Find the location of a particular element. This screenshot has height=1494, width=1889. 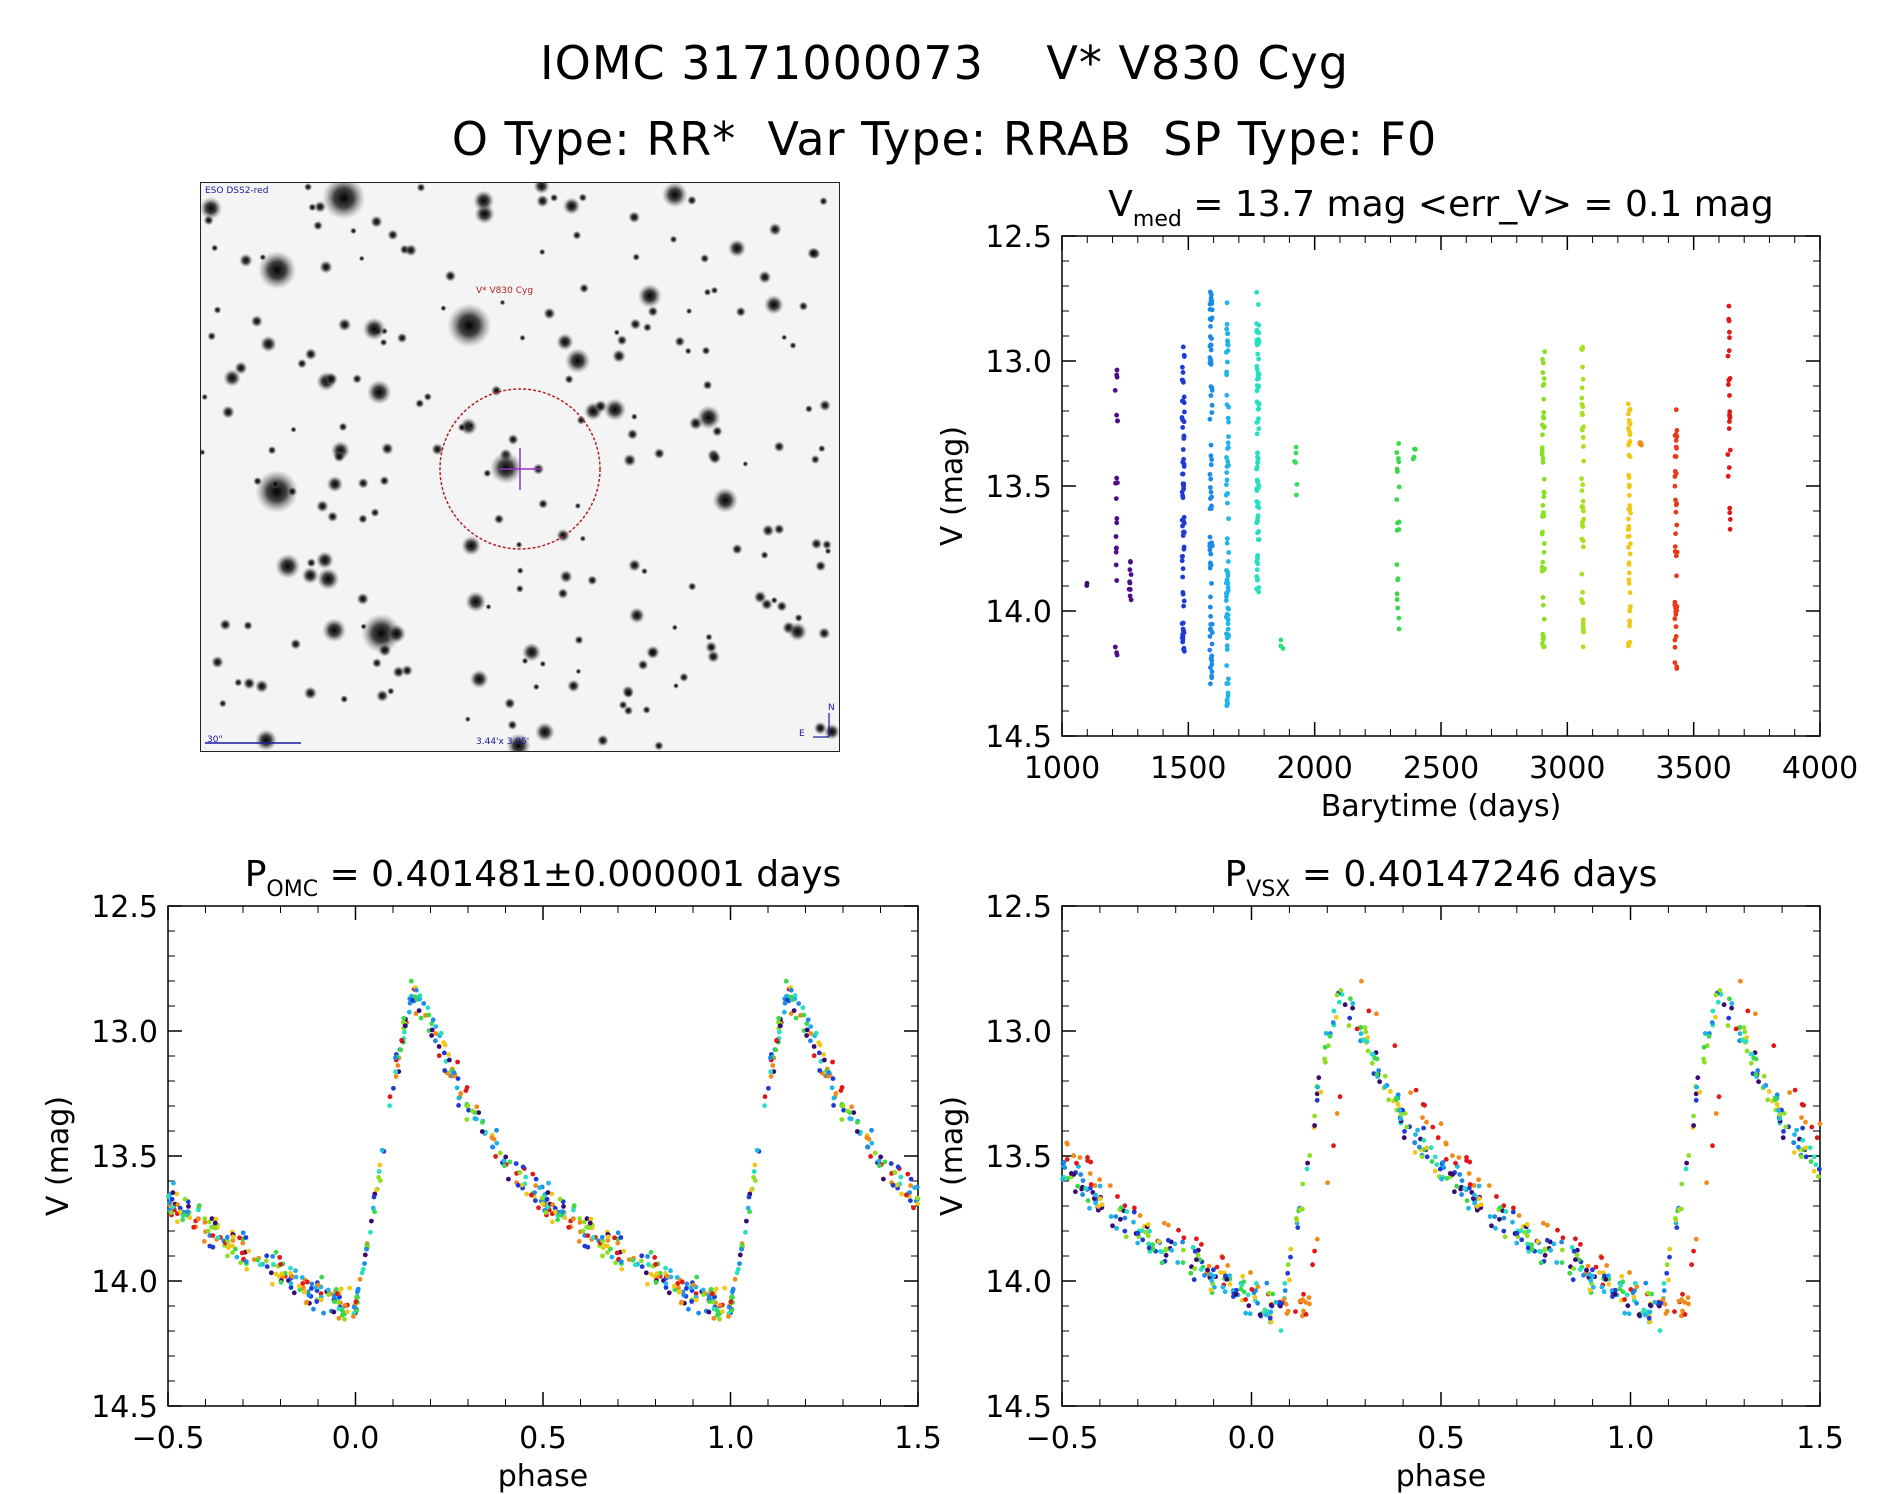

plot-frame is located at coordinates (1441, 486).